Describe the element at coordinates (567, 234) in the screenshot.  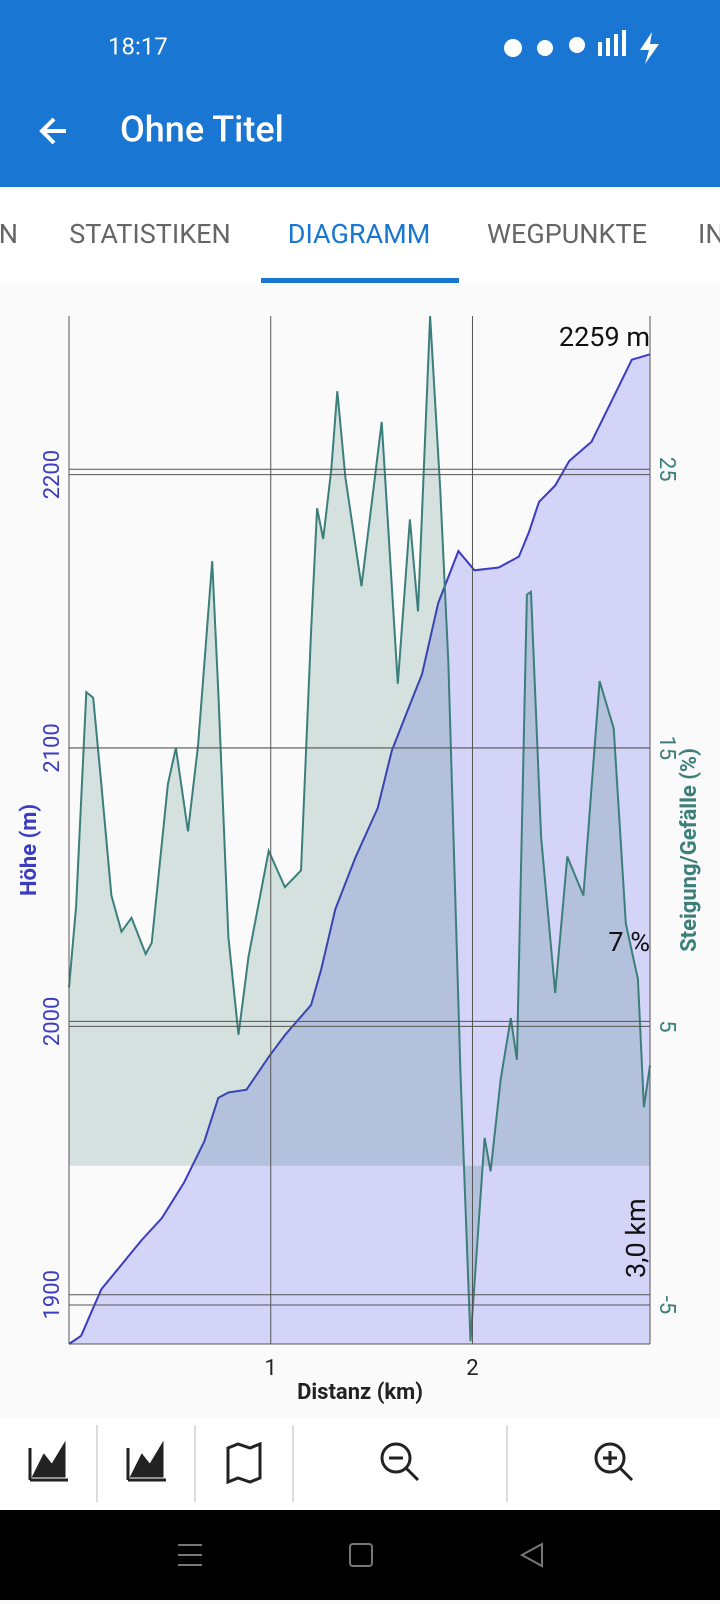
I see `tab: WEGPUNKTE` at that location.